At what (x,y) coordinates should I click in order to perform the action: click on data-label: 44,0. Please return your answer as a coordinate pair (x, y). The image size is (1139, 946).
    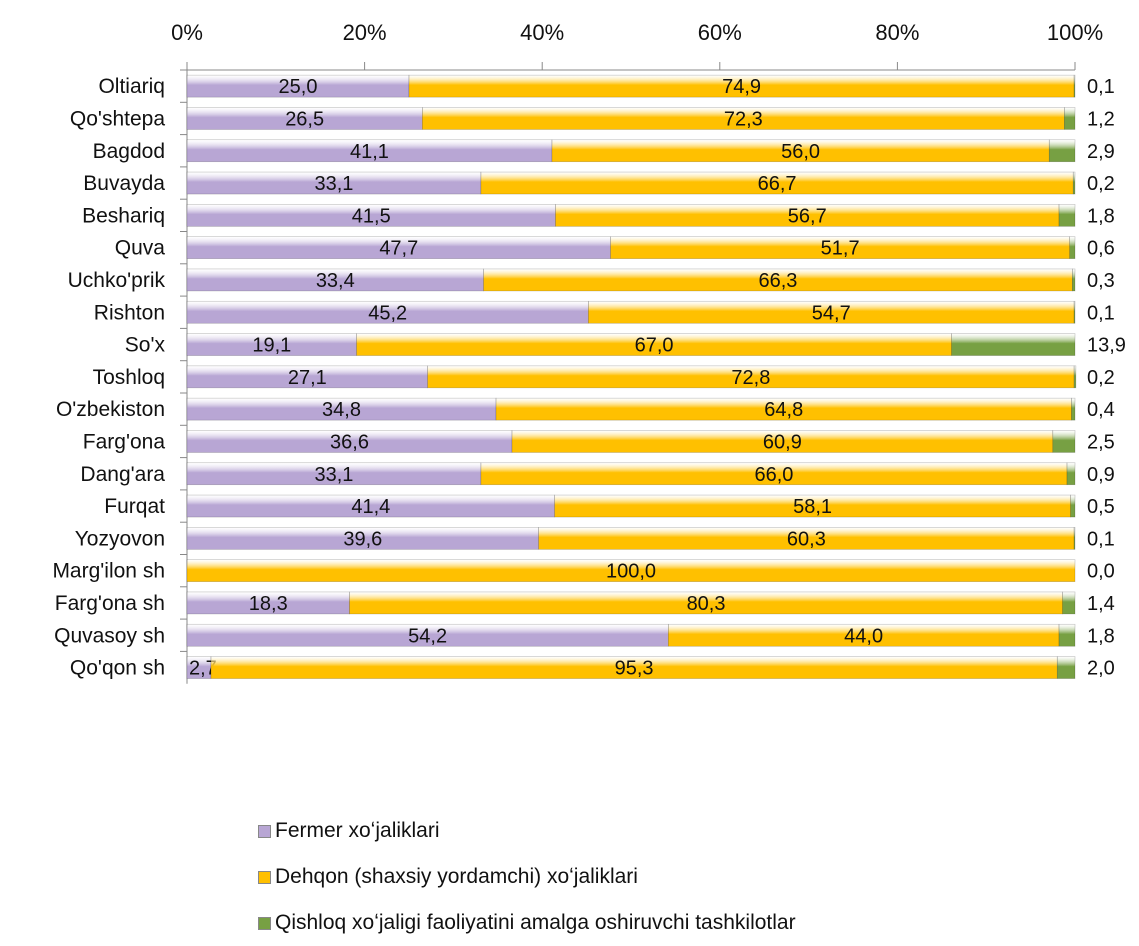
    Looking at the image, I should click on (863, 636).